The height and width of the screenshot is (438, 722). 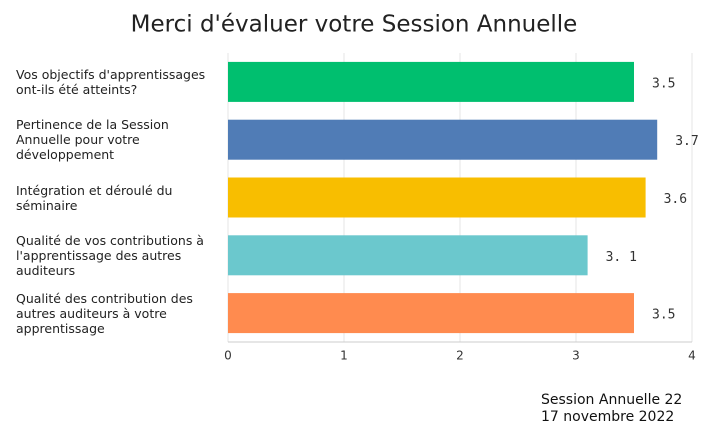 I want to click on x-tick-label: 4, so click(x=692, y=356).